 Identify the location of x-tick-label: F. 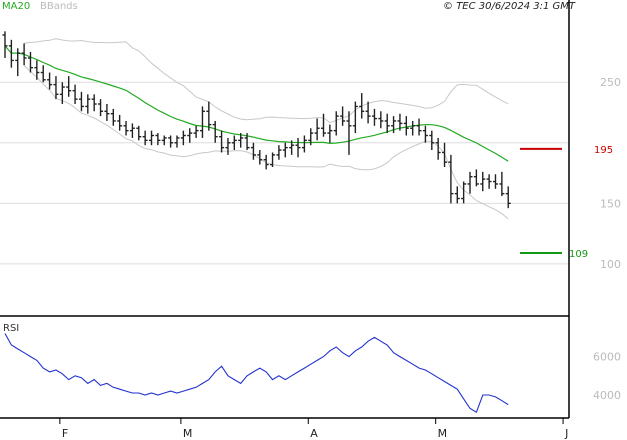
(65, 433).